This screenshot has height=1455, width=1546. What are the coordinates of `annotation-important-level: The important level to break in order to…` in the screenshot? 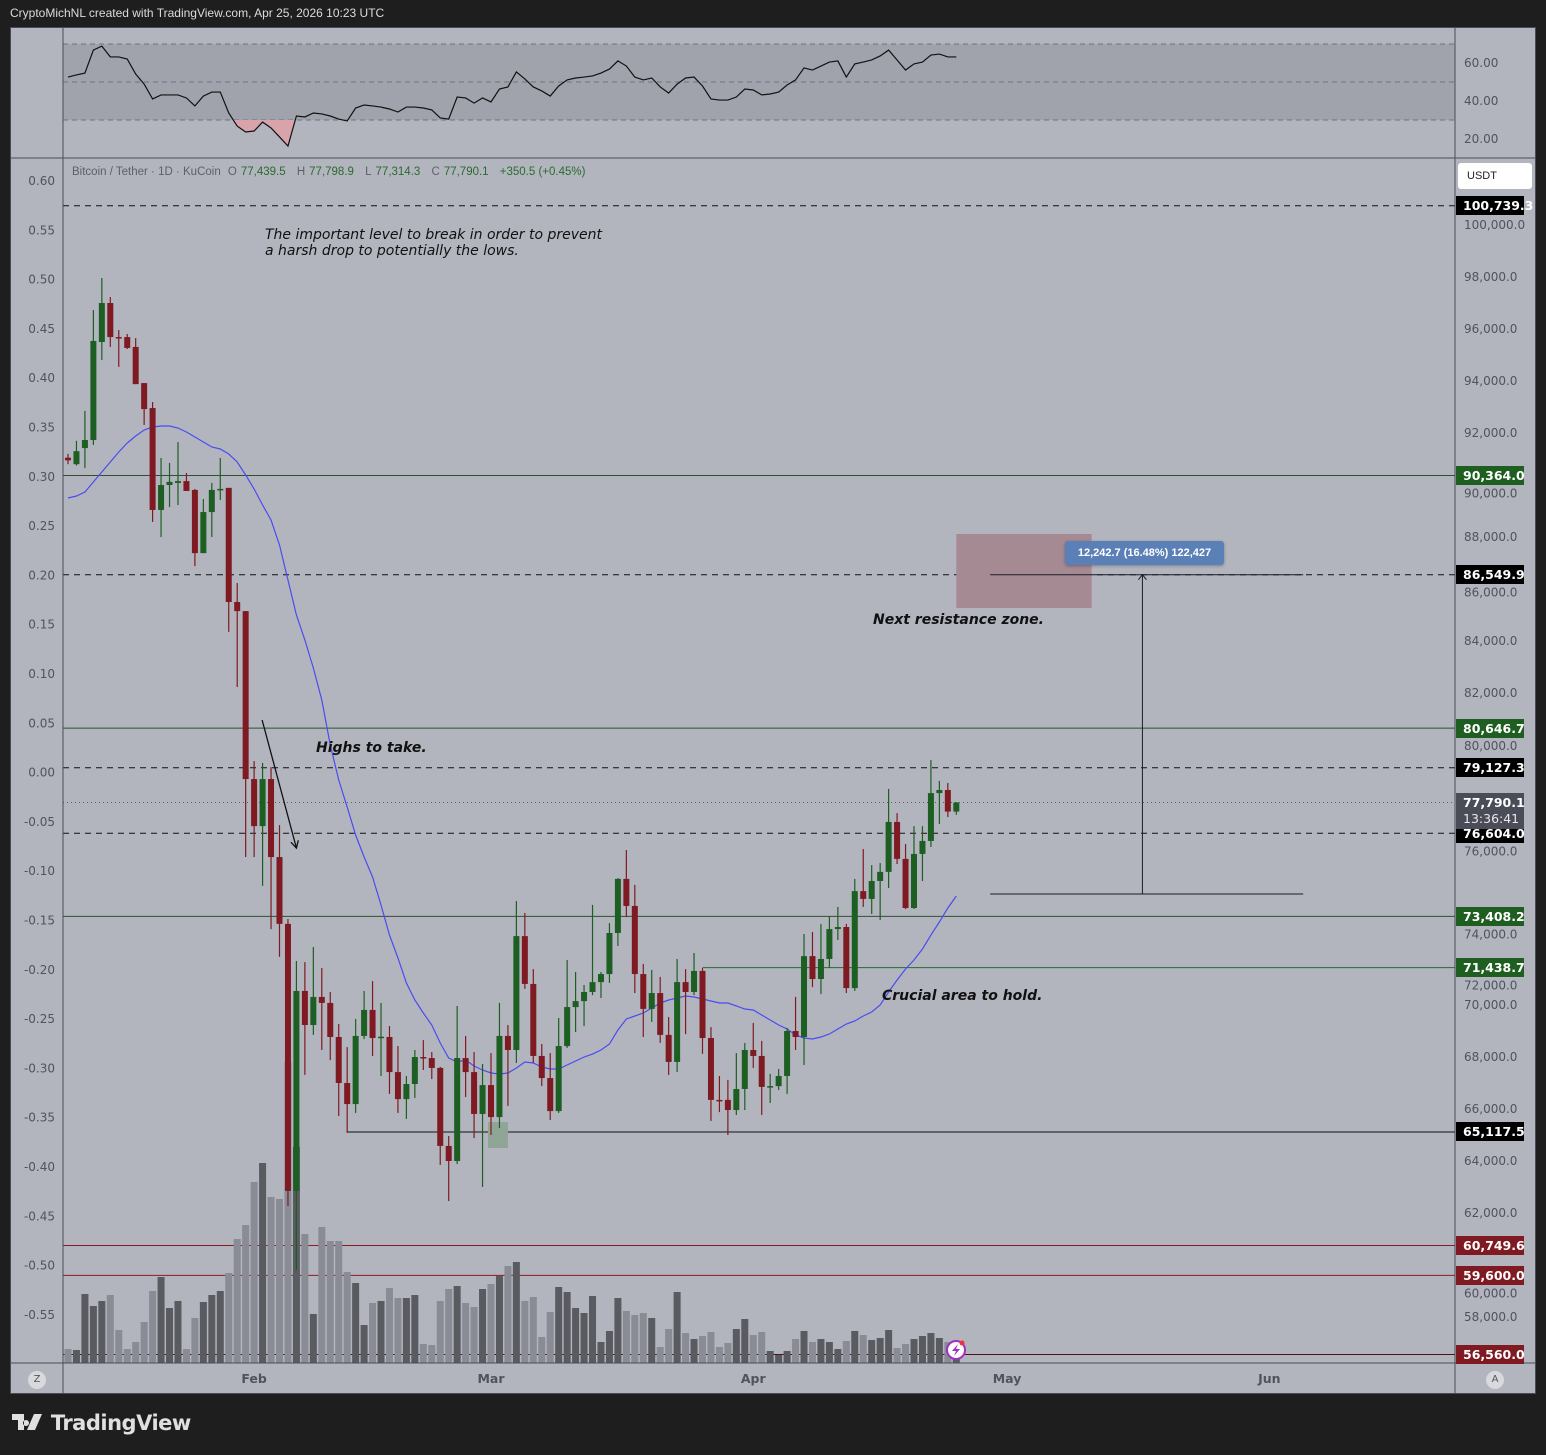 It's located at (433, 243).